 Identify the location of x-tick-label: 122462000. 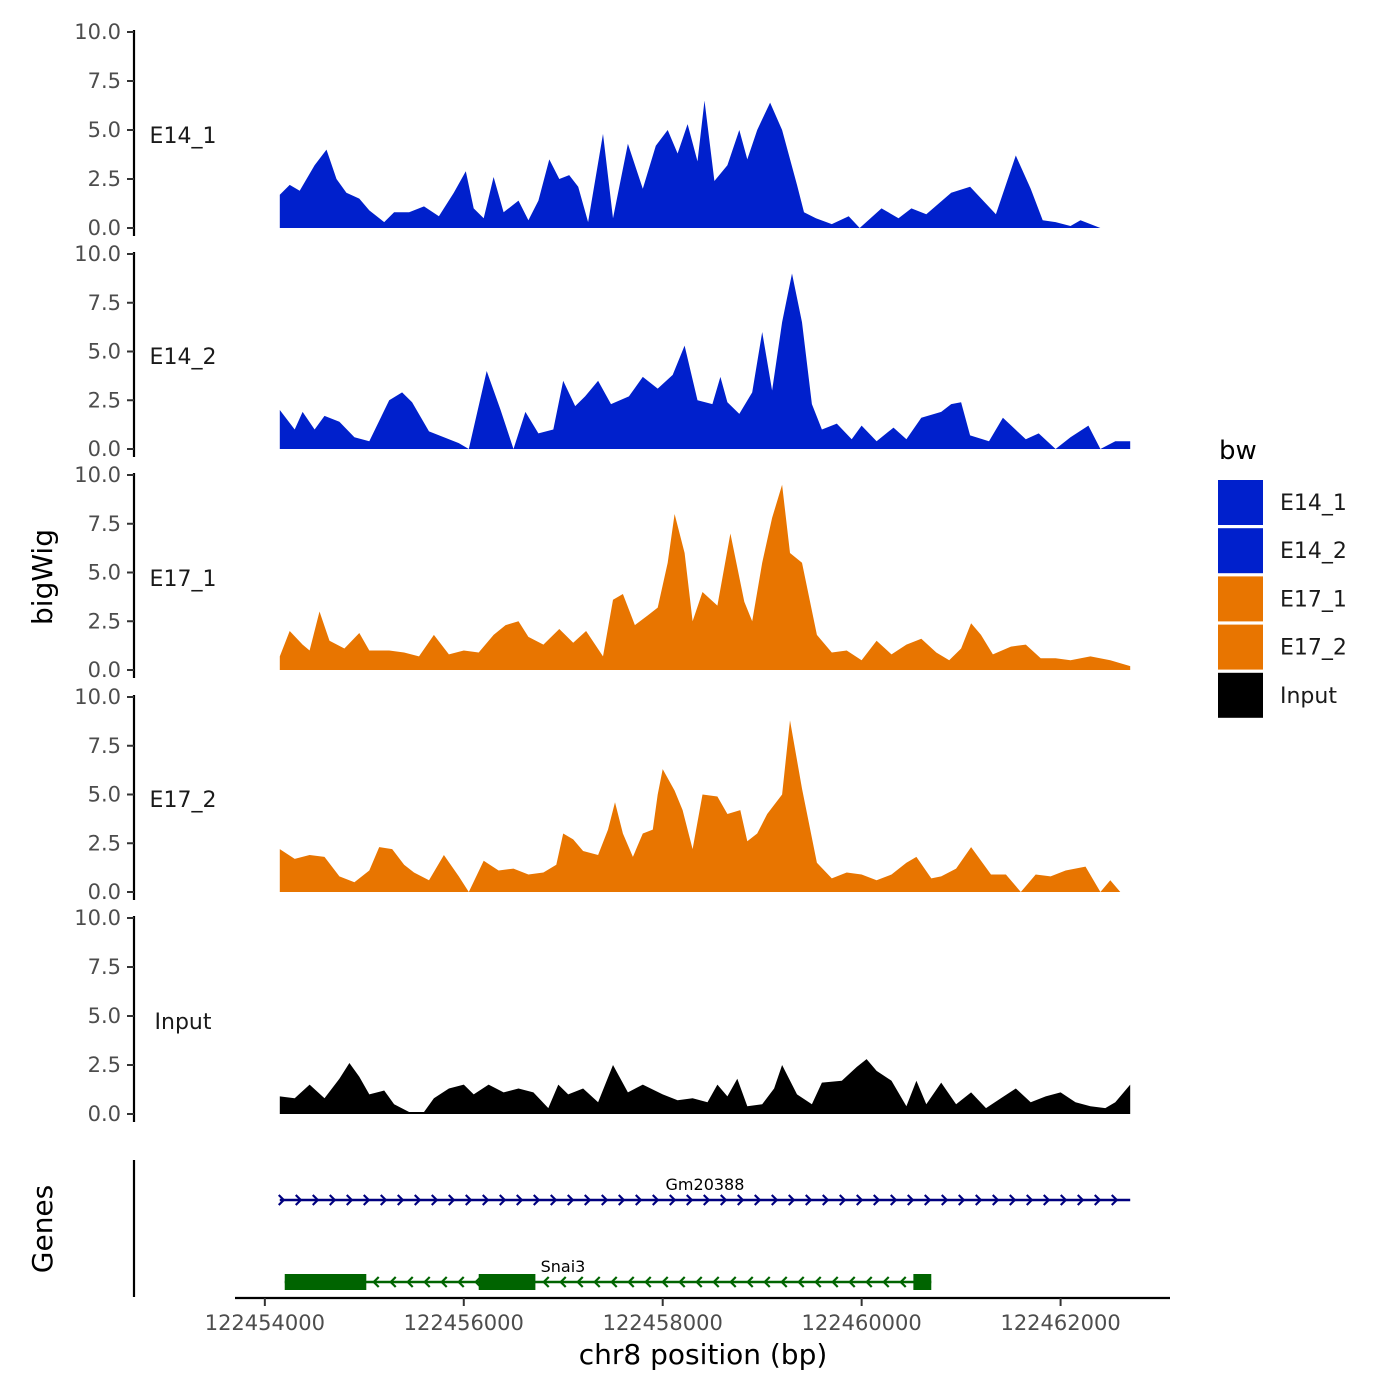
(1060, 1323).